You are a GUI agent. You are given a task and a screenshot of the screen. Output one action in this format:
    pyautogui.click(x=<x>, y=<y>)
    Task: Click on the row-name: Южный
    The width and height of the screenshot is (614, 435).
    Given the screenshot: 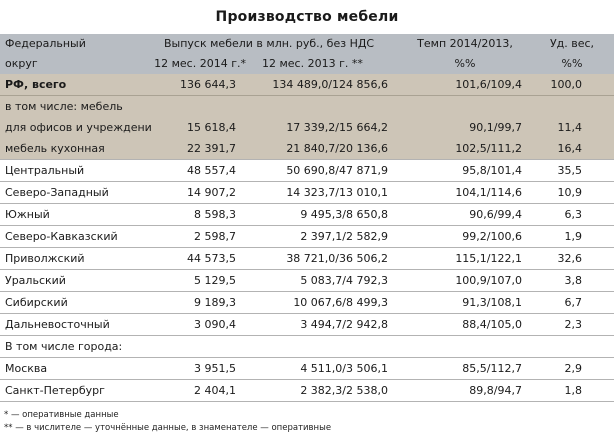 What is the action you would take?
    pyautogui.click(x=76, y=214)
    